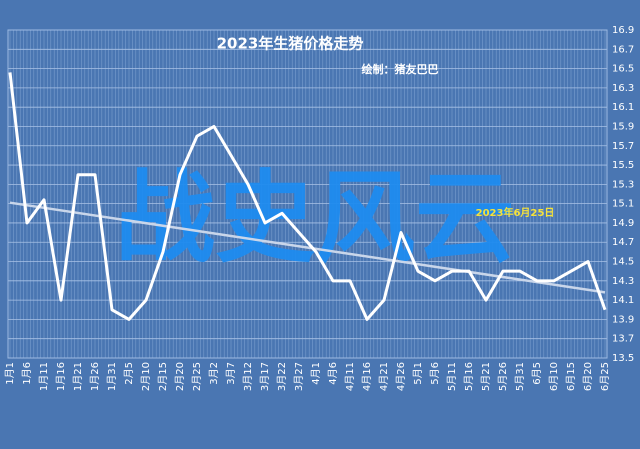 The width and height of the screenshot is (640, 449). What do you see at coordinates (623, 165) in the screenshot?
I see `y-tick-label: 15.5` at bounding box center [623, 165].